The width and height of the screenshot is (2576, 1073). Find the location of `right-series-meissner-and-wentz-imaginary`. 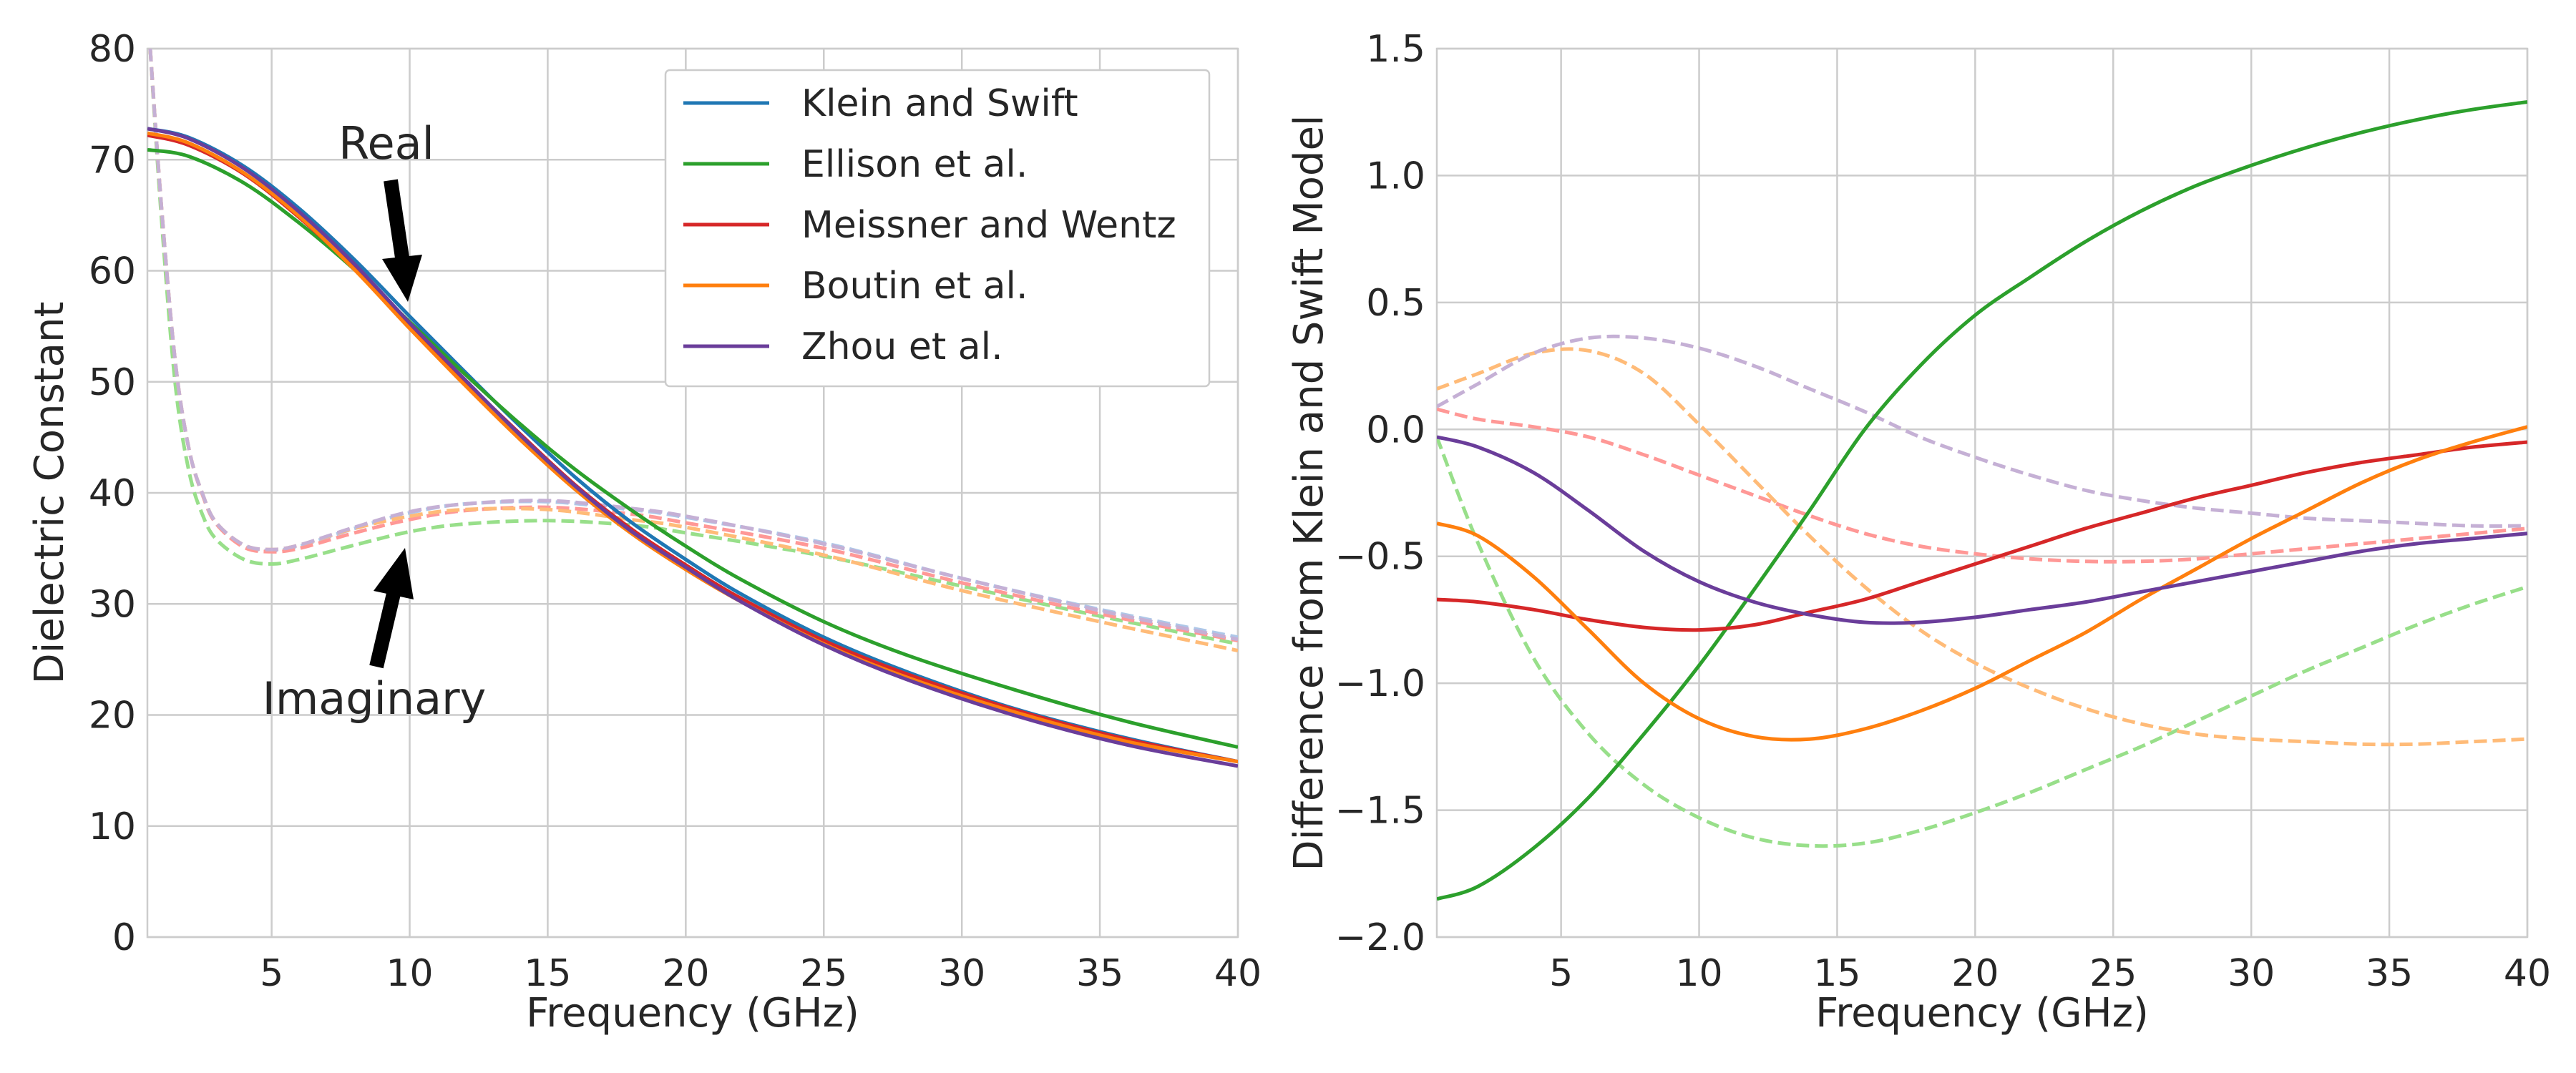

right-series-meissner-and-wentz-imaginary is located at coordinates (1982, 485).